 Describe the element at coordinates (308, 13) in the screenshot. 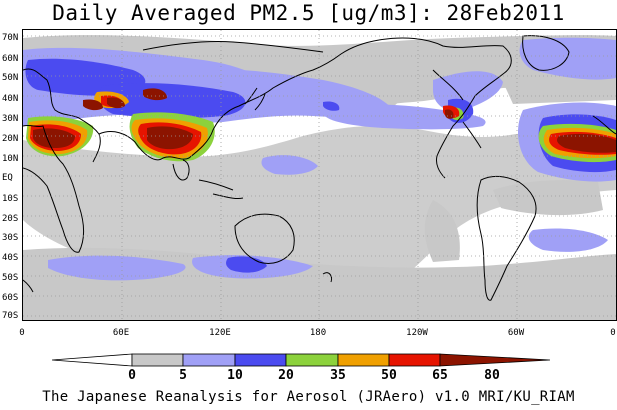

I see `map-title: Daily Averaged PM2.5 [ug/m3]: 28Feb2011` at that location.